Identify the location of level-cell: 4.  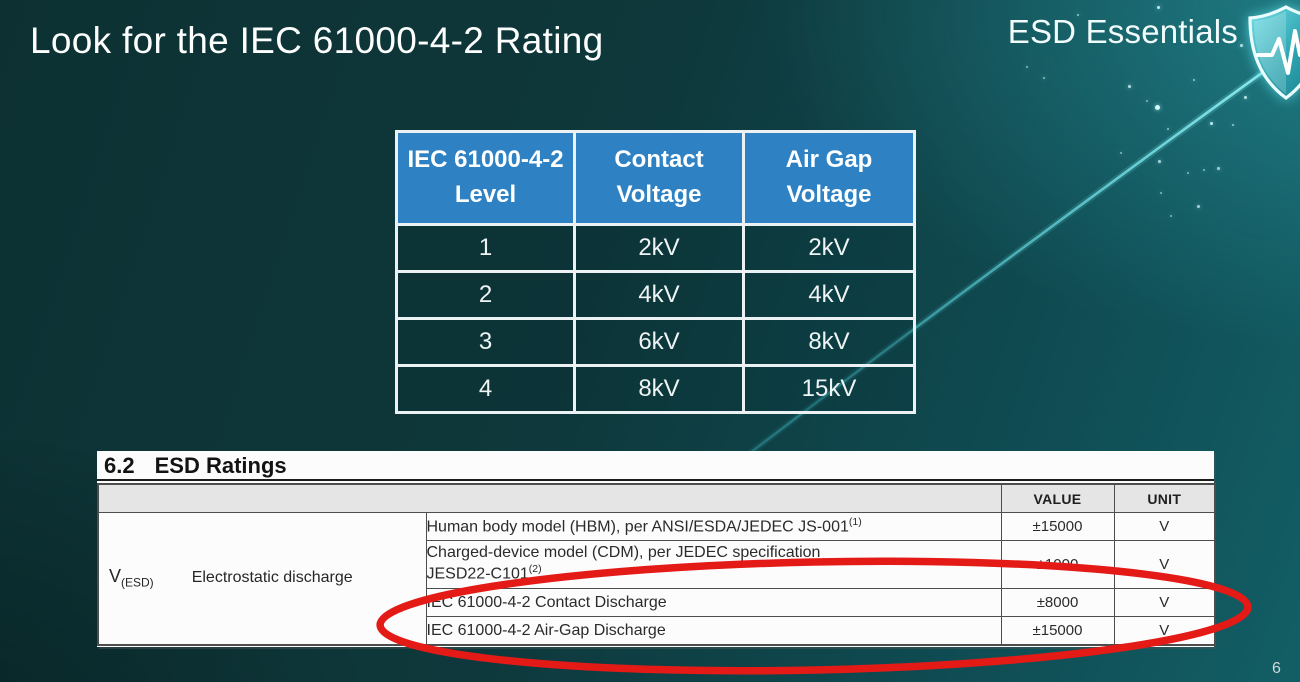
(485, 389).